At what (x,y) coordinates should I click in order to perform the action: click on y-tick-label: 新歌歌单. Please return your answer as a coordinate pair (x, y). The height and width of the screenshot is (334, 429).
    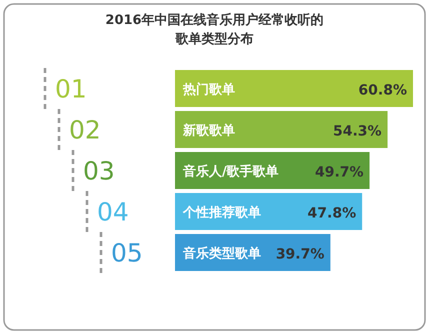
    Looking at the image, I should click on (208, 130).